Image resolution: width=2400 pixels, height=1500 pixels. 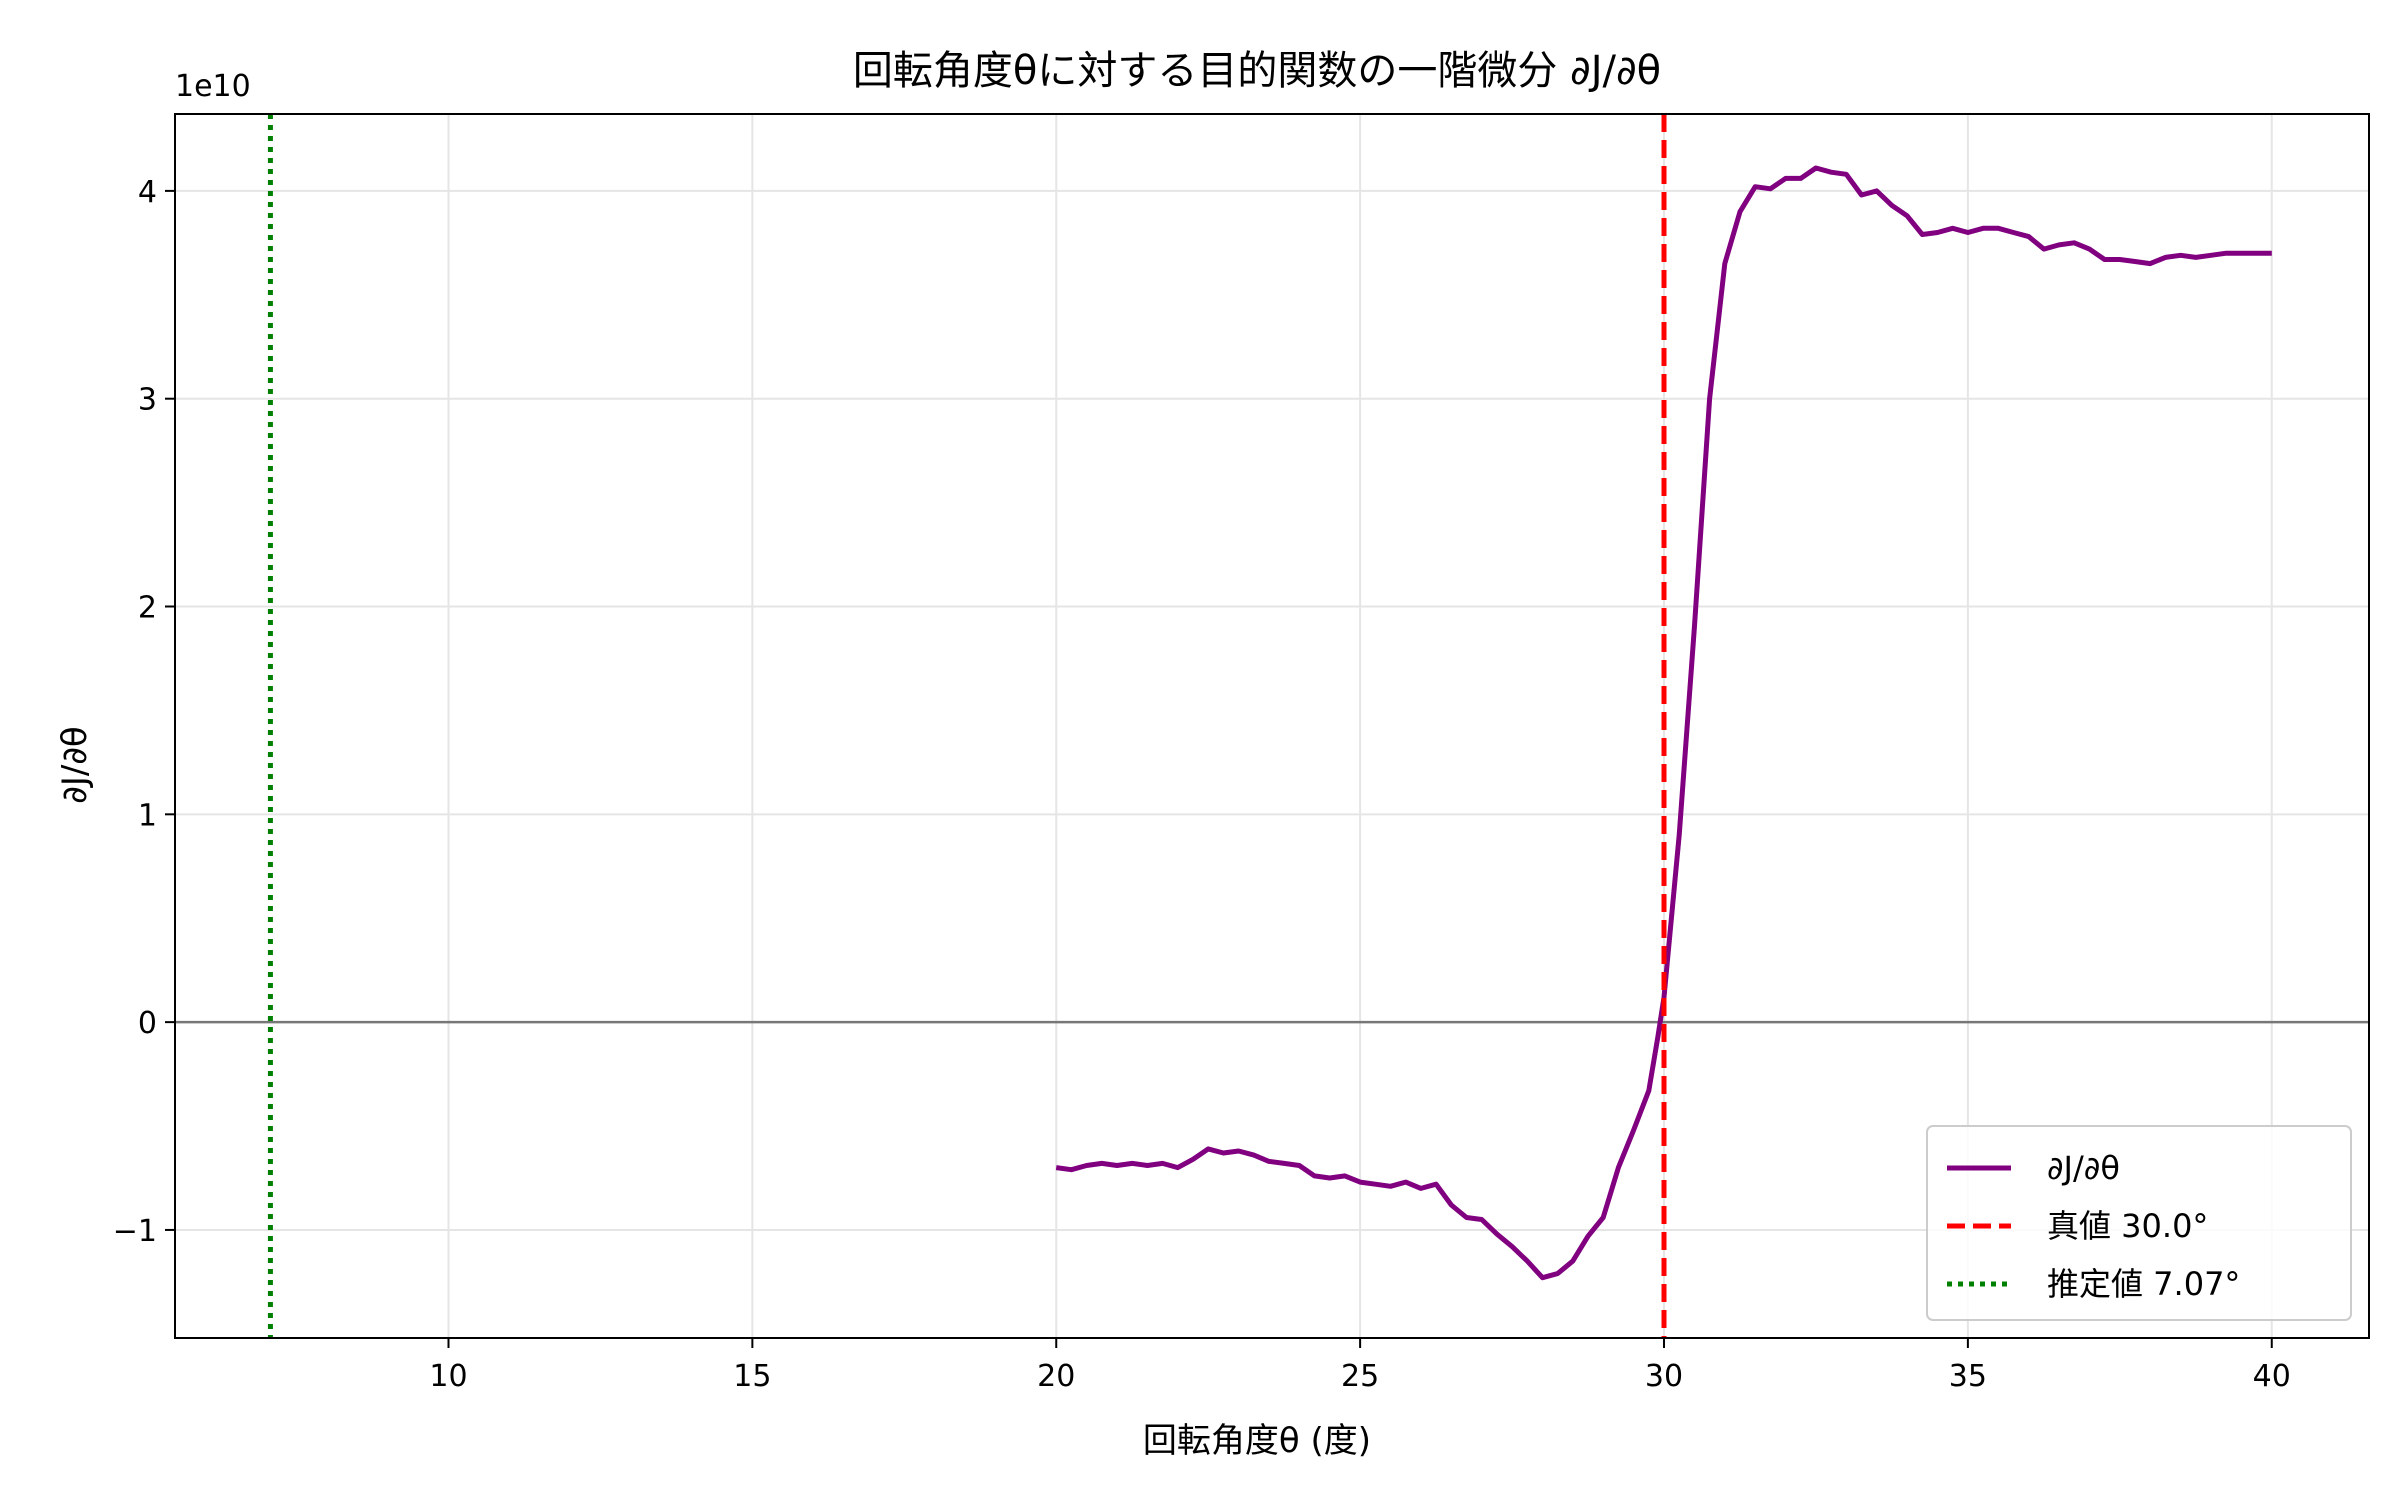 I want to click on legend-label: 推定値 7.07°, so click(x=2143, y=1284).